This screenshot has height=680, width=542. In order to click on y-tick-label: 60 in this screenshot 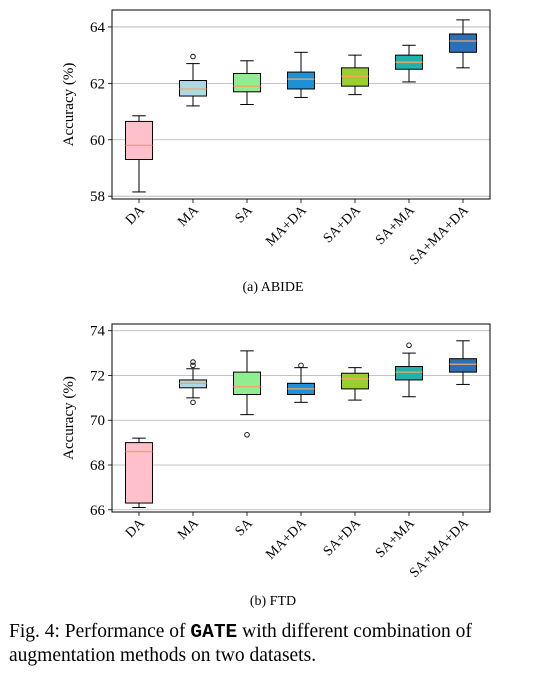, I will do `click(97, 141)`.